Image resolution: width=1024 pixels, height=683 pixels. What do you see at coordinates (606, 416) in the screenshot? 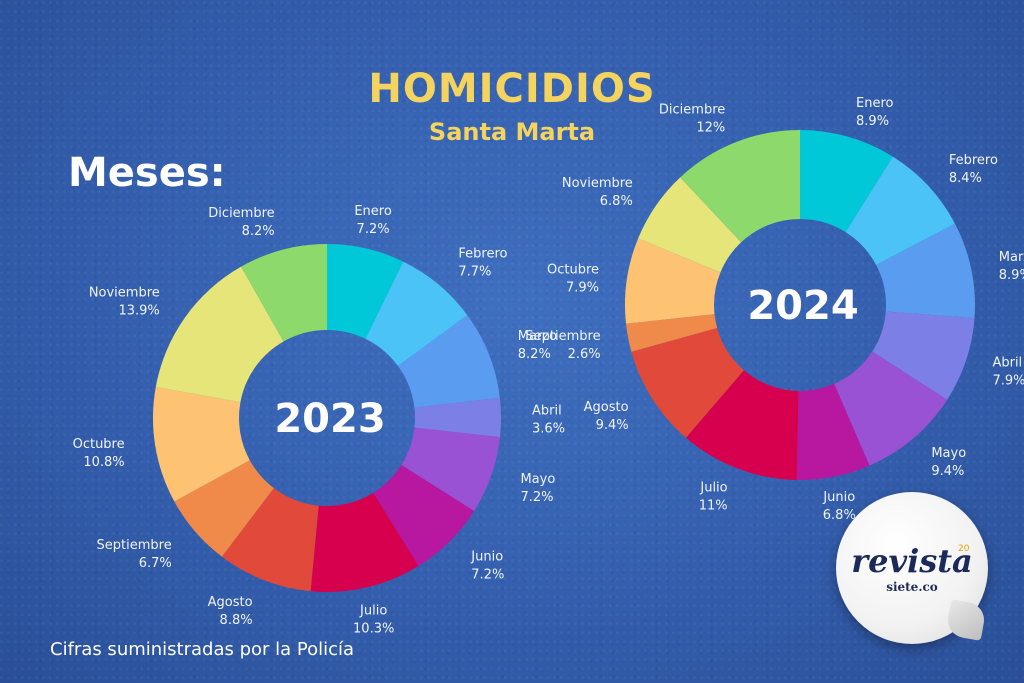
I see `label-2024-agosto: Agosto 9.4%` at bounding box center [606, 416].